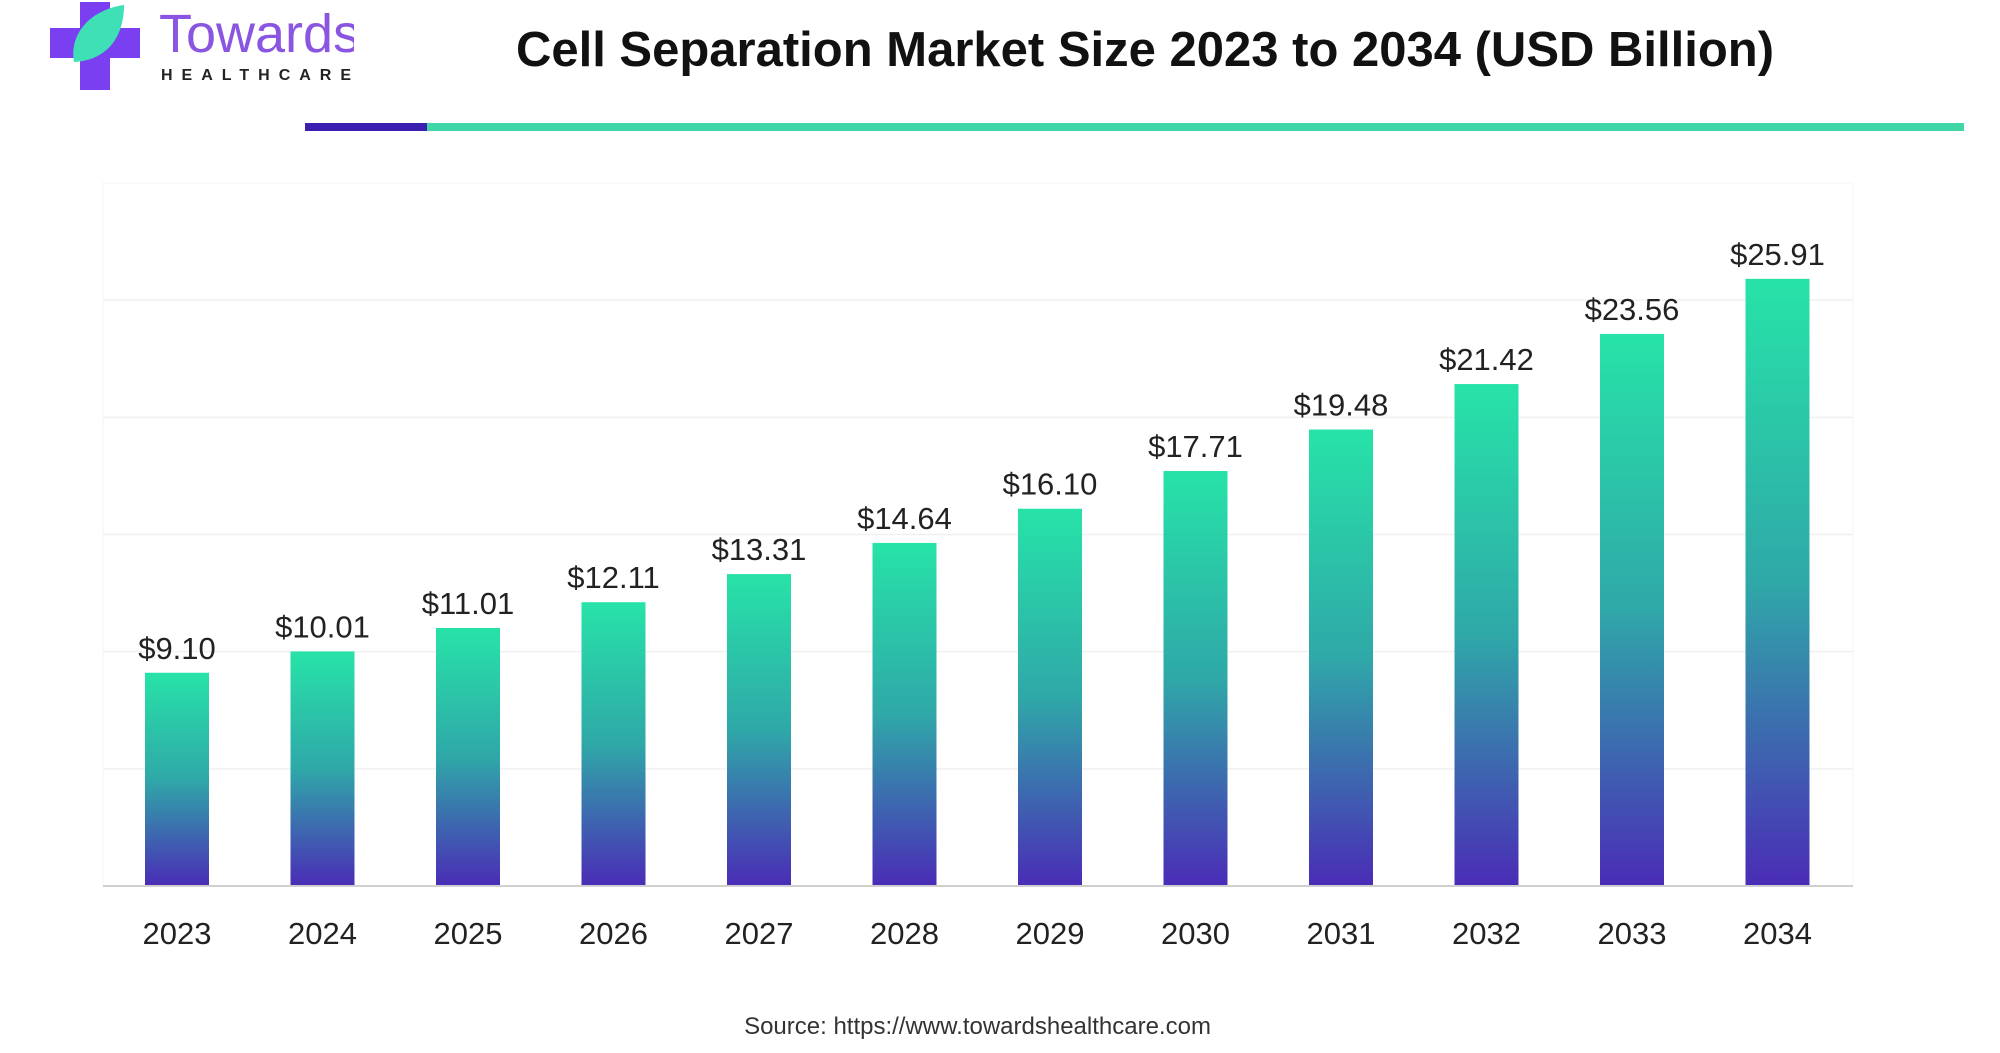  Describe the element at coordinates (1486, 933) in the screenshot. I see `x-tick-label: 2032` at that location.